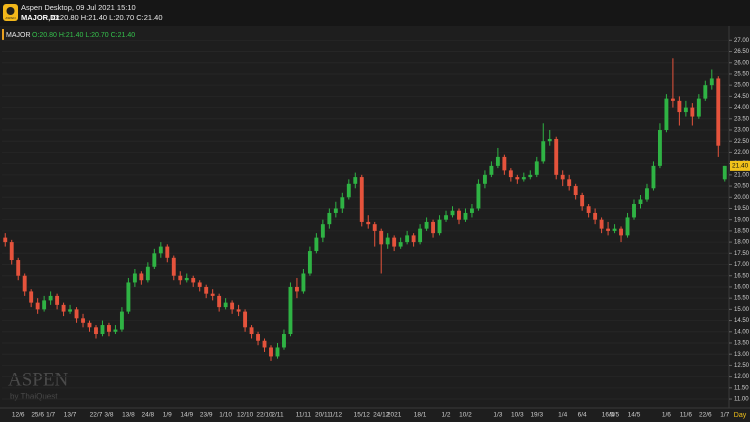 The width and height of the screenshot is (750, 422). What do you see at coordinates (634, 415) in the screenshot?
I see `x-tick-label: 14/5` at bounding box center [634, 415].